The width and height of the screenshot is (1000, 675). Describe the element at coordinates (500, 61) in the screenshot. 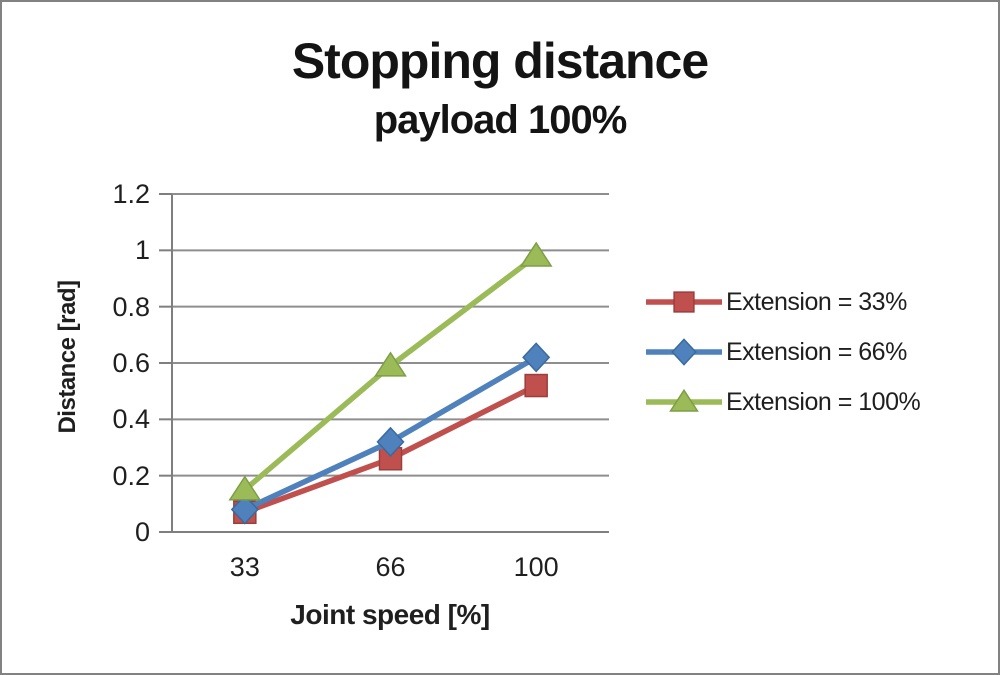

I see `chart-title: Stopping distance` at that location.